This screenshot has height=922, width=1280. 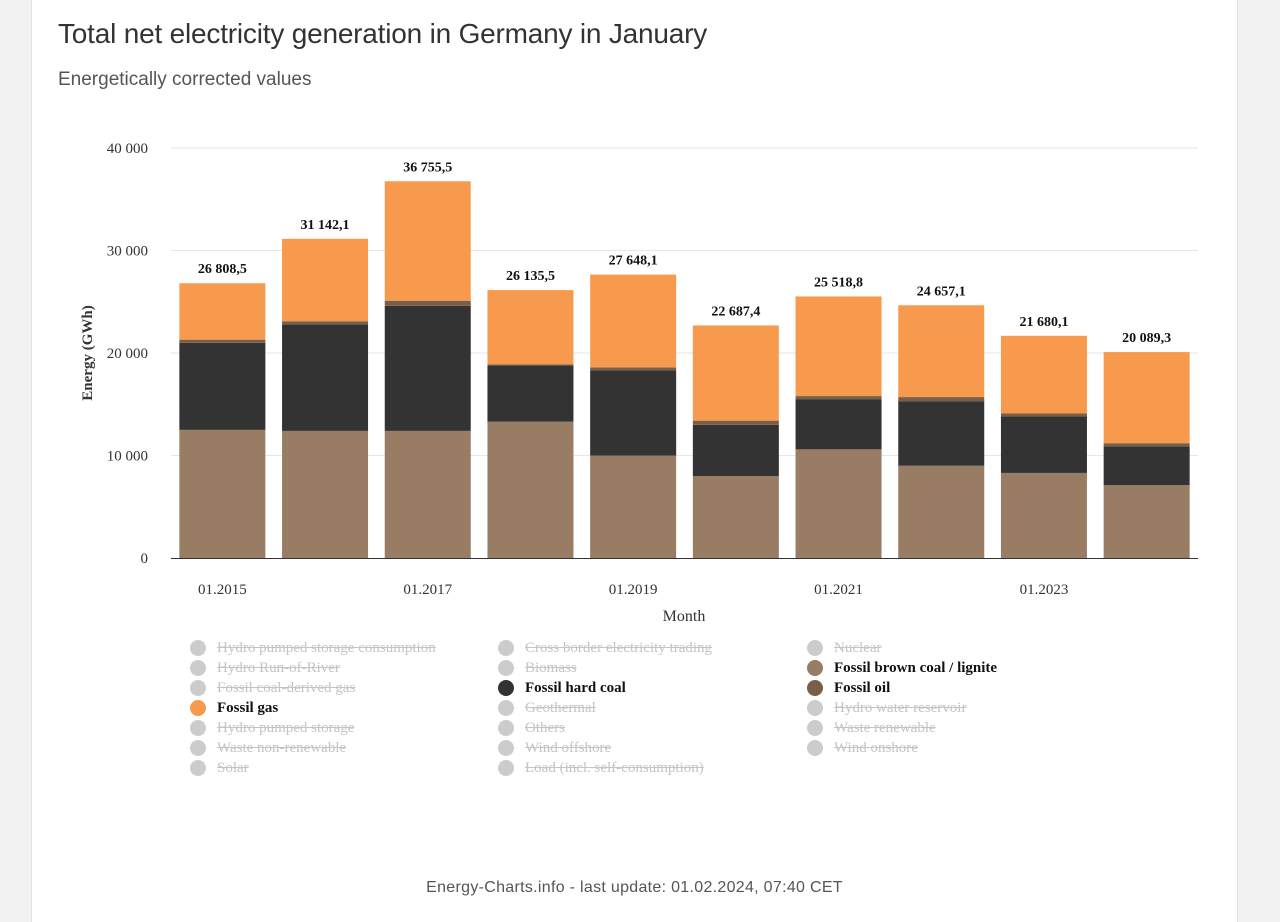 I want to click on legend-label: Hydro Run-of-River, so click(x=278, y=667).